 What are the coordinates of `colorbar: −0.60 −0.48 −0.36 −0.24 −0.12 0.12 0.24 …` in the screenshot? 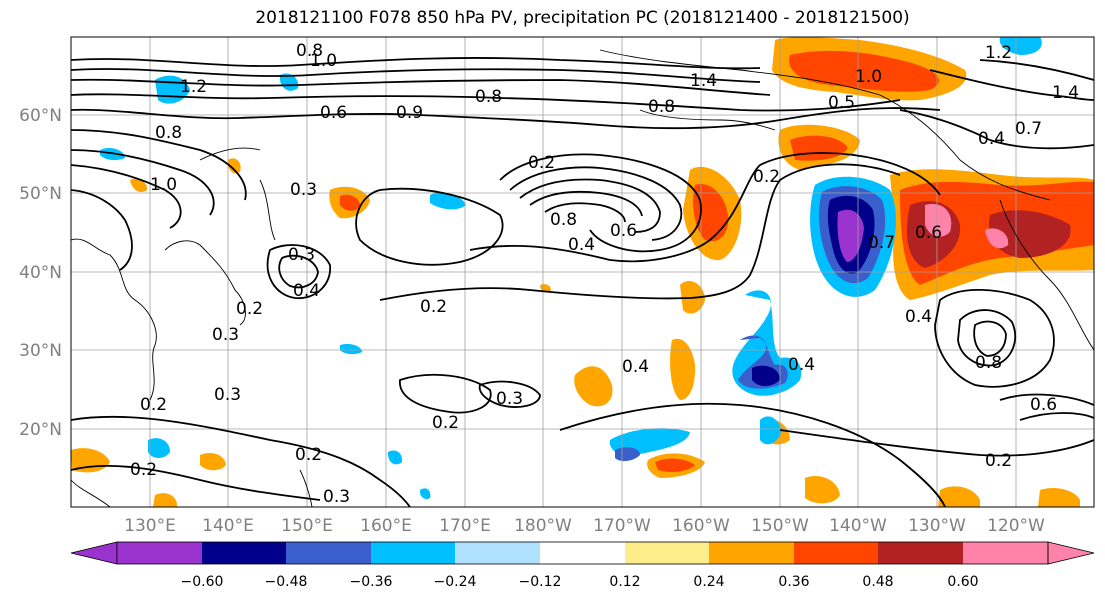 It's located at (582, 565).